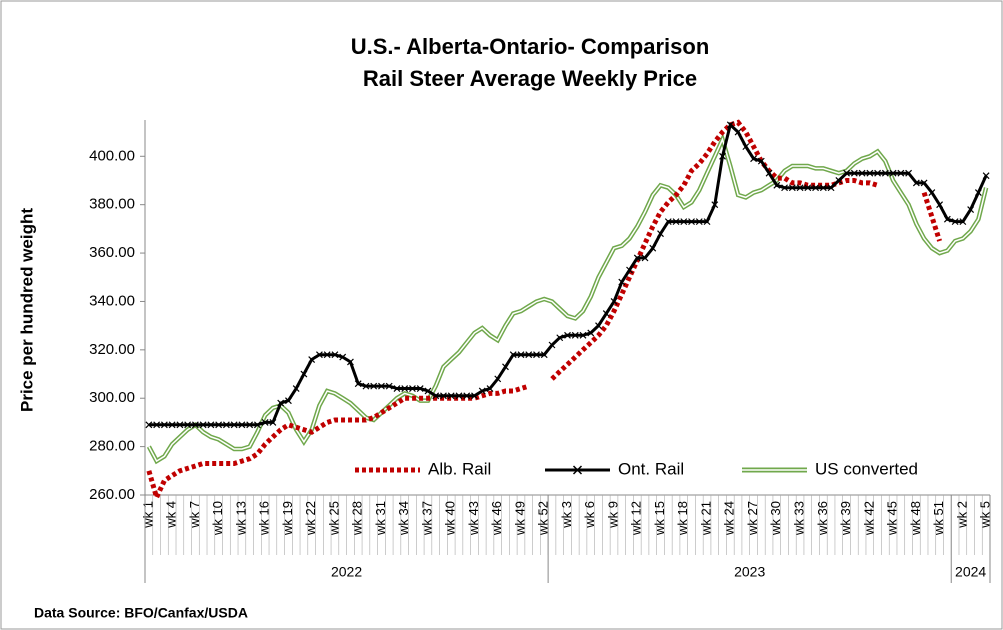  What do you see at coordinates (112, 494) in the screenshot?
I see `y-tick-label: 260.00` at bounding box center [112, 494].